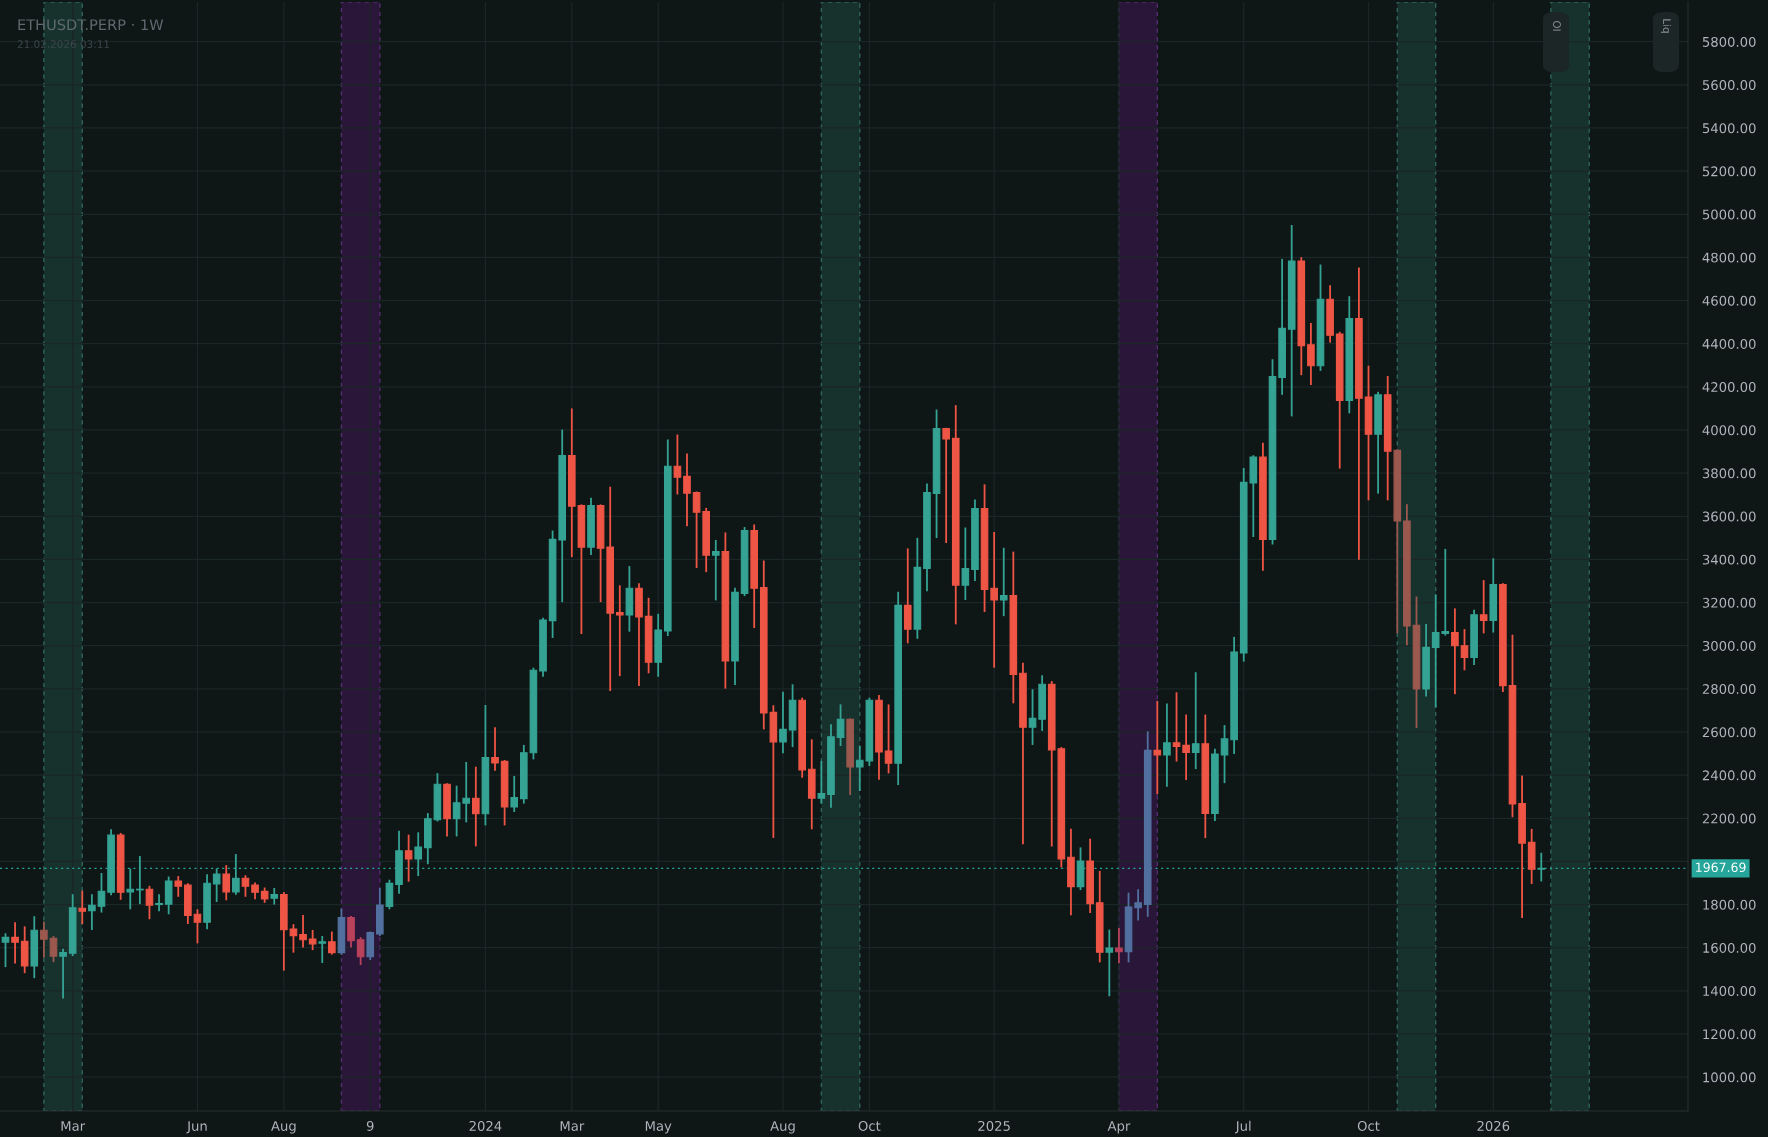 The height and width of the screenshot is (1137, 1768). Describe the element at coordinates (1729, 473) in the screenshot. I see `y-tick-label: 3800.00` at that location.